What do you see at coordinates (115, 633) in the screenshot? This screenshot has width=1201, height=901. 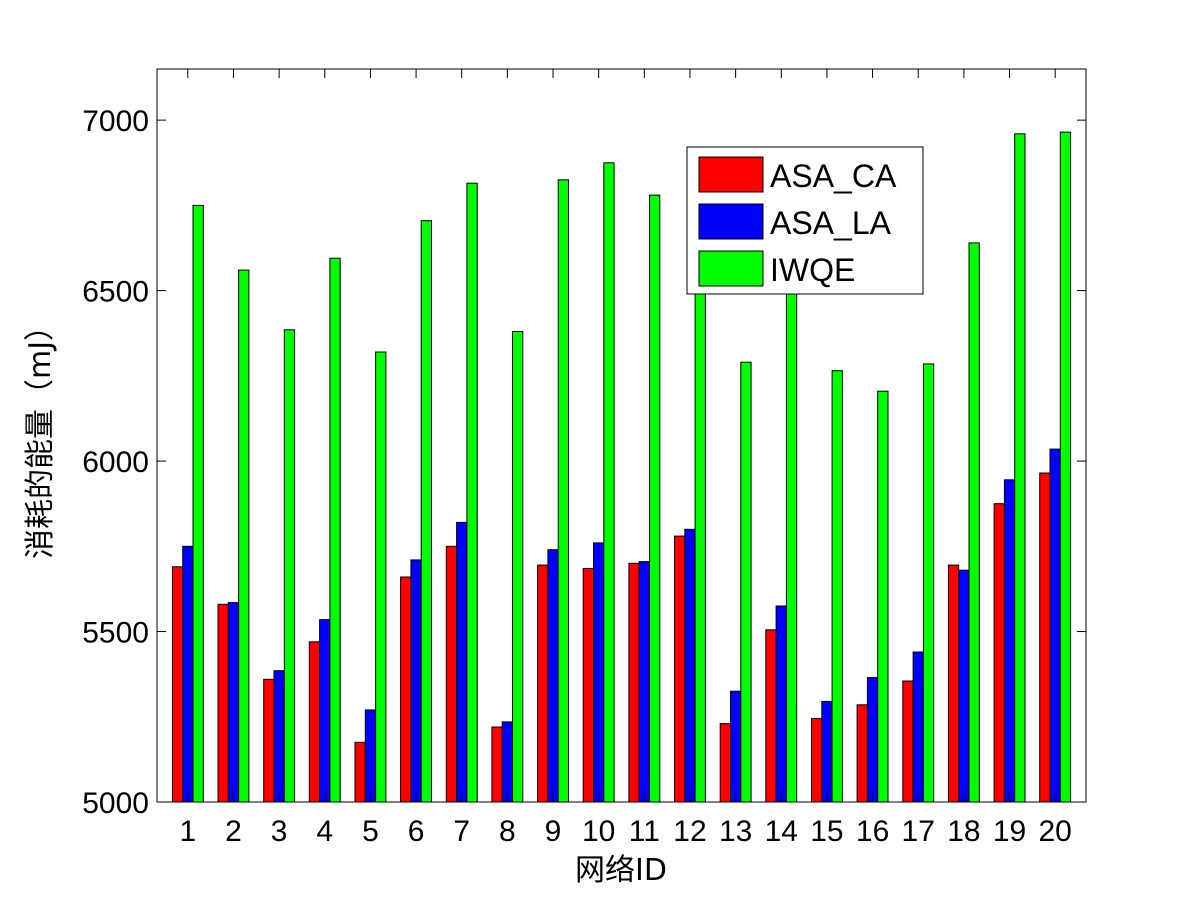 I see `y-tick-label: 5500` at bounding box center [115, 633].